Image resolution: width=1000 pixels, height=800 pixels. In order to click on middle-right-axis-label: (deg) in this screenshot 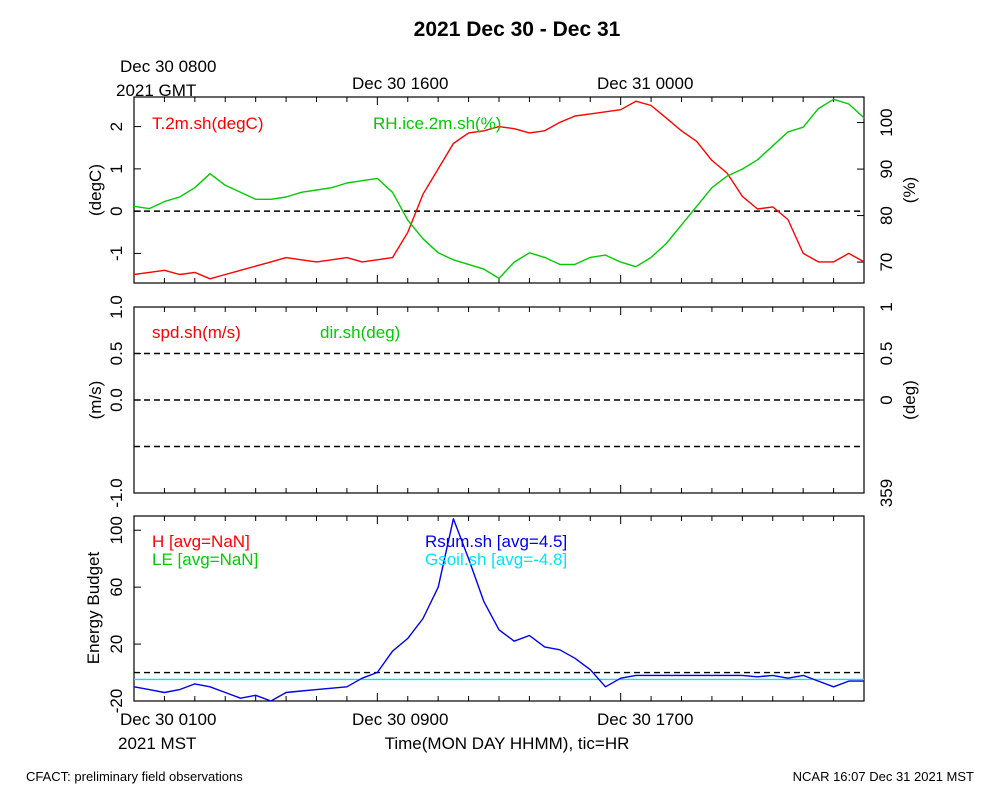, I will do `click(909, 400)`.